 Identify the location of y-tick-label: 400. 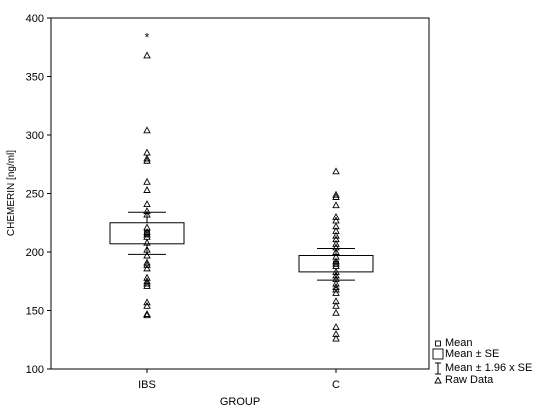
(35, 19).